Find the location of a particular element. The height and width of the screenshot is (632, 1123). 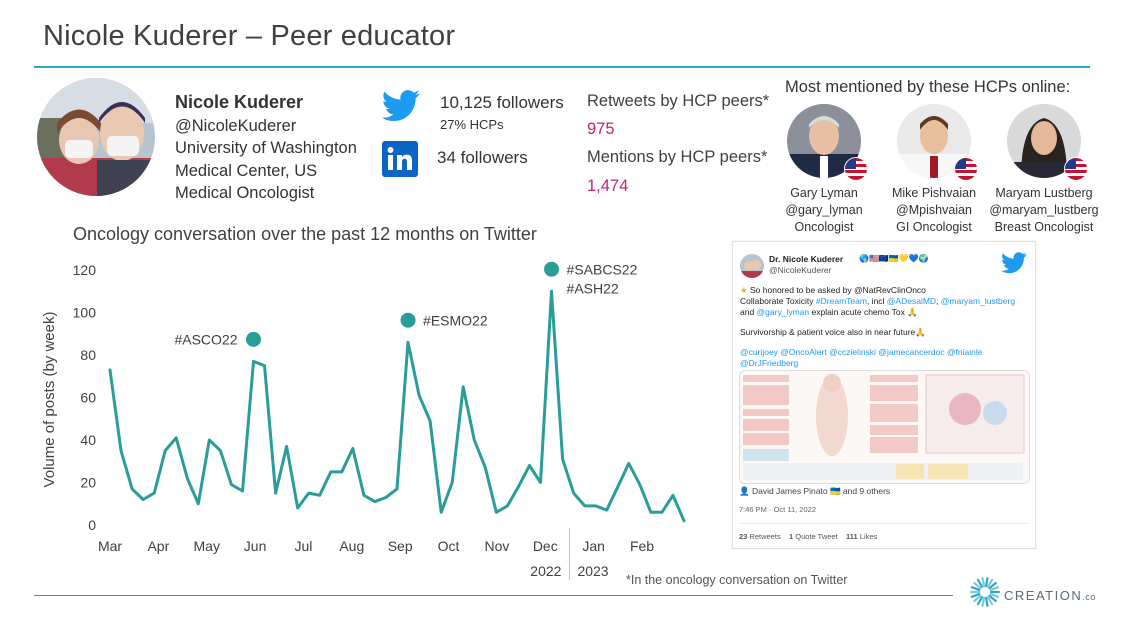

linkedin-icon is located at coordinates (400, 159).